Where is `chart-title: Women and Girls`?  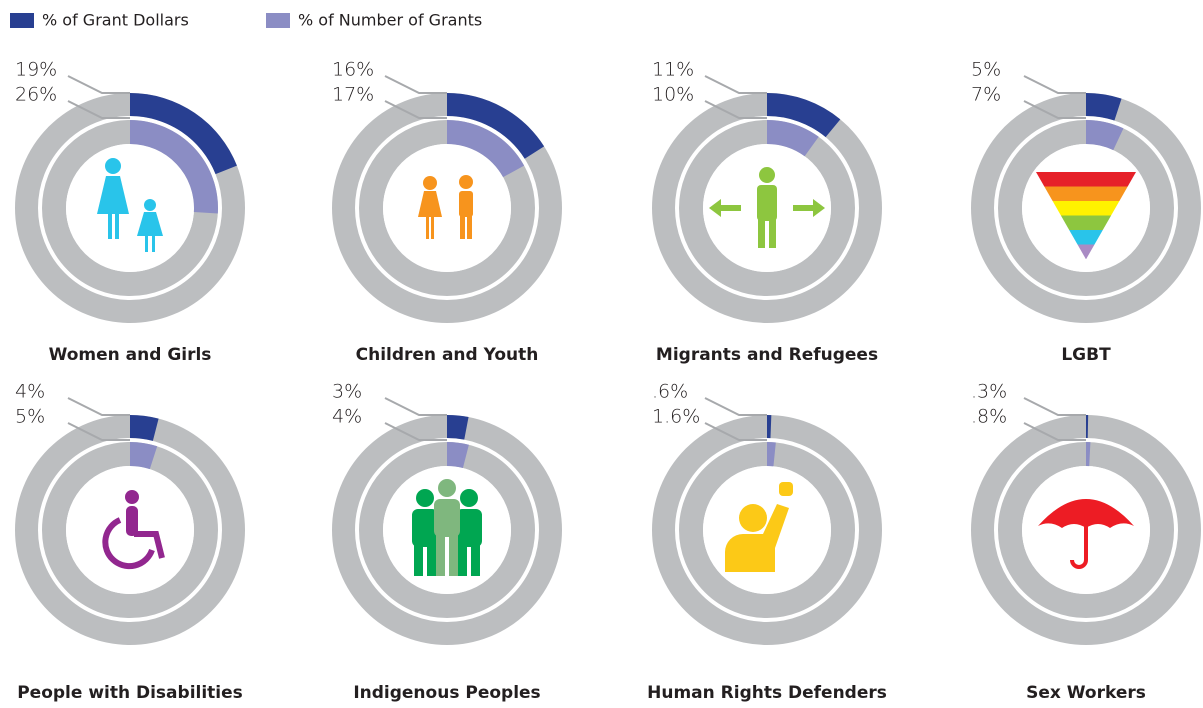
chart-title: Women and Girls is located at coordinates (130, 355).